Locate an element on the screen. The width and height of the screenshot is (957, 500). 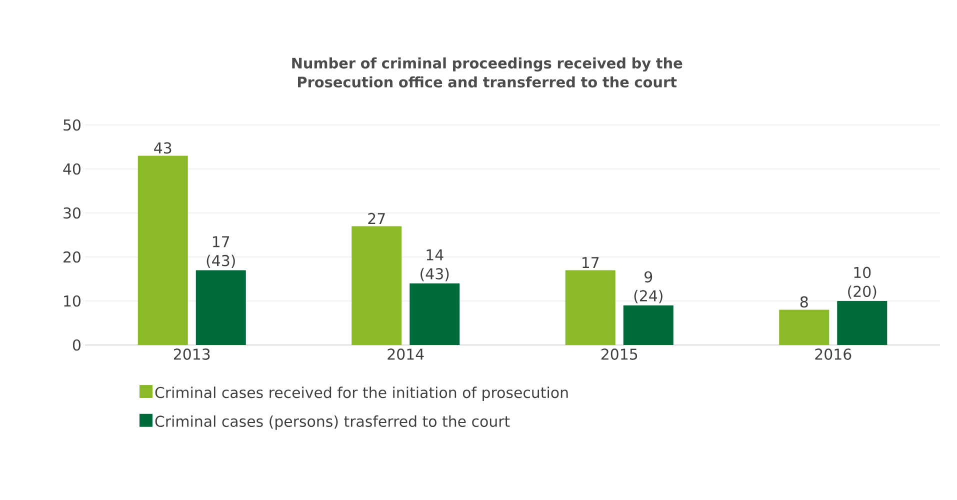
y-tick-label: 40 is located at coordinates (71, 169).